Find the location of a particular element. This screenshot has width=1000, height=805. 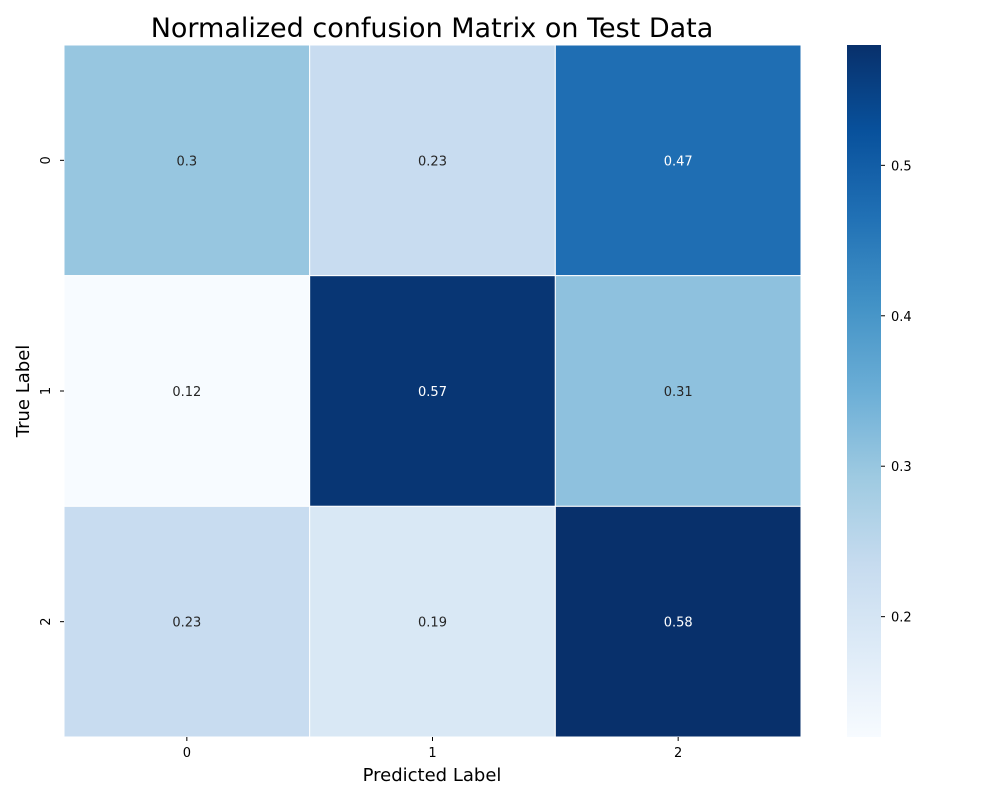

cell-value-label-r0-c2: 0.47 is located at coordinates (678, 161).